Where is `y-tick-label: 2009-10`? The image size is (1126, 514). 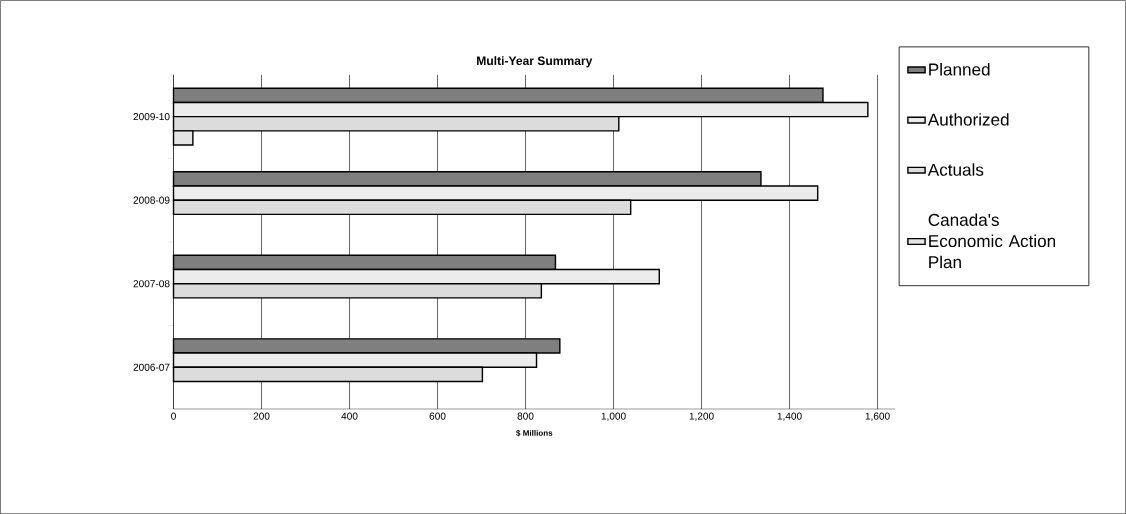
y-tick-label: 2009-10 is located at coordinates (151, 117).